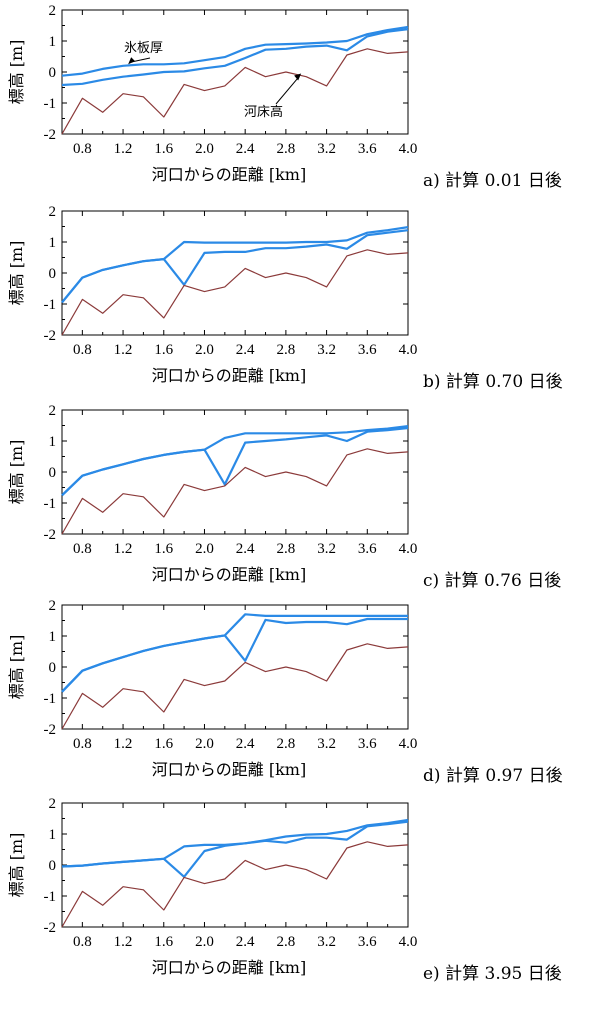 This screenshot has height=1015, width=608. I want to click on annotation-arrow, so click(287, 90).